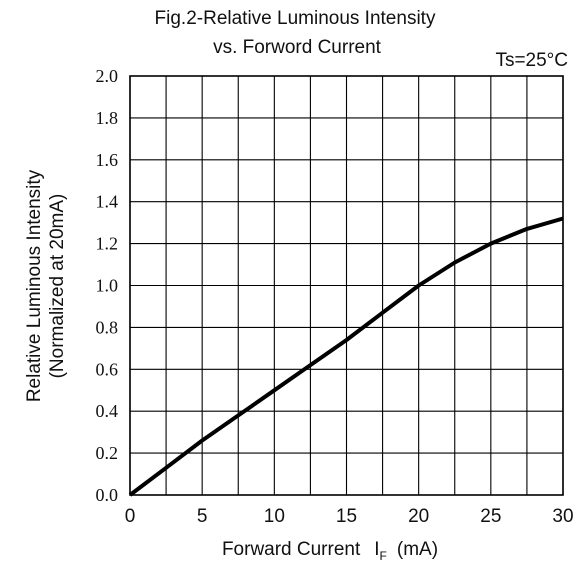 The image size is (588, 566). Describe the element at coordinates (346, 516) in the screenshot. I see `x-tick-label: 15` at that location.